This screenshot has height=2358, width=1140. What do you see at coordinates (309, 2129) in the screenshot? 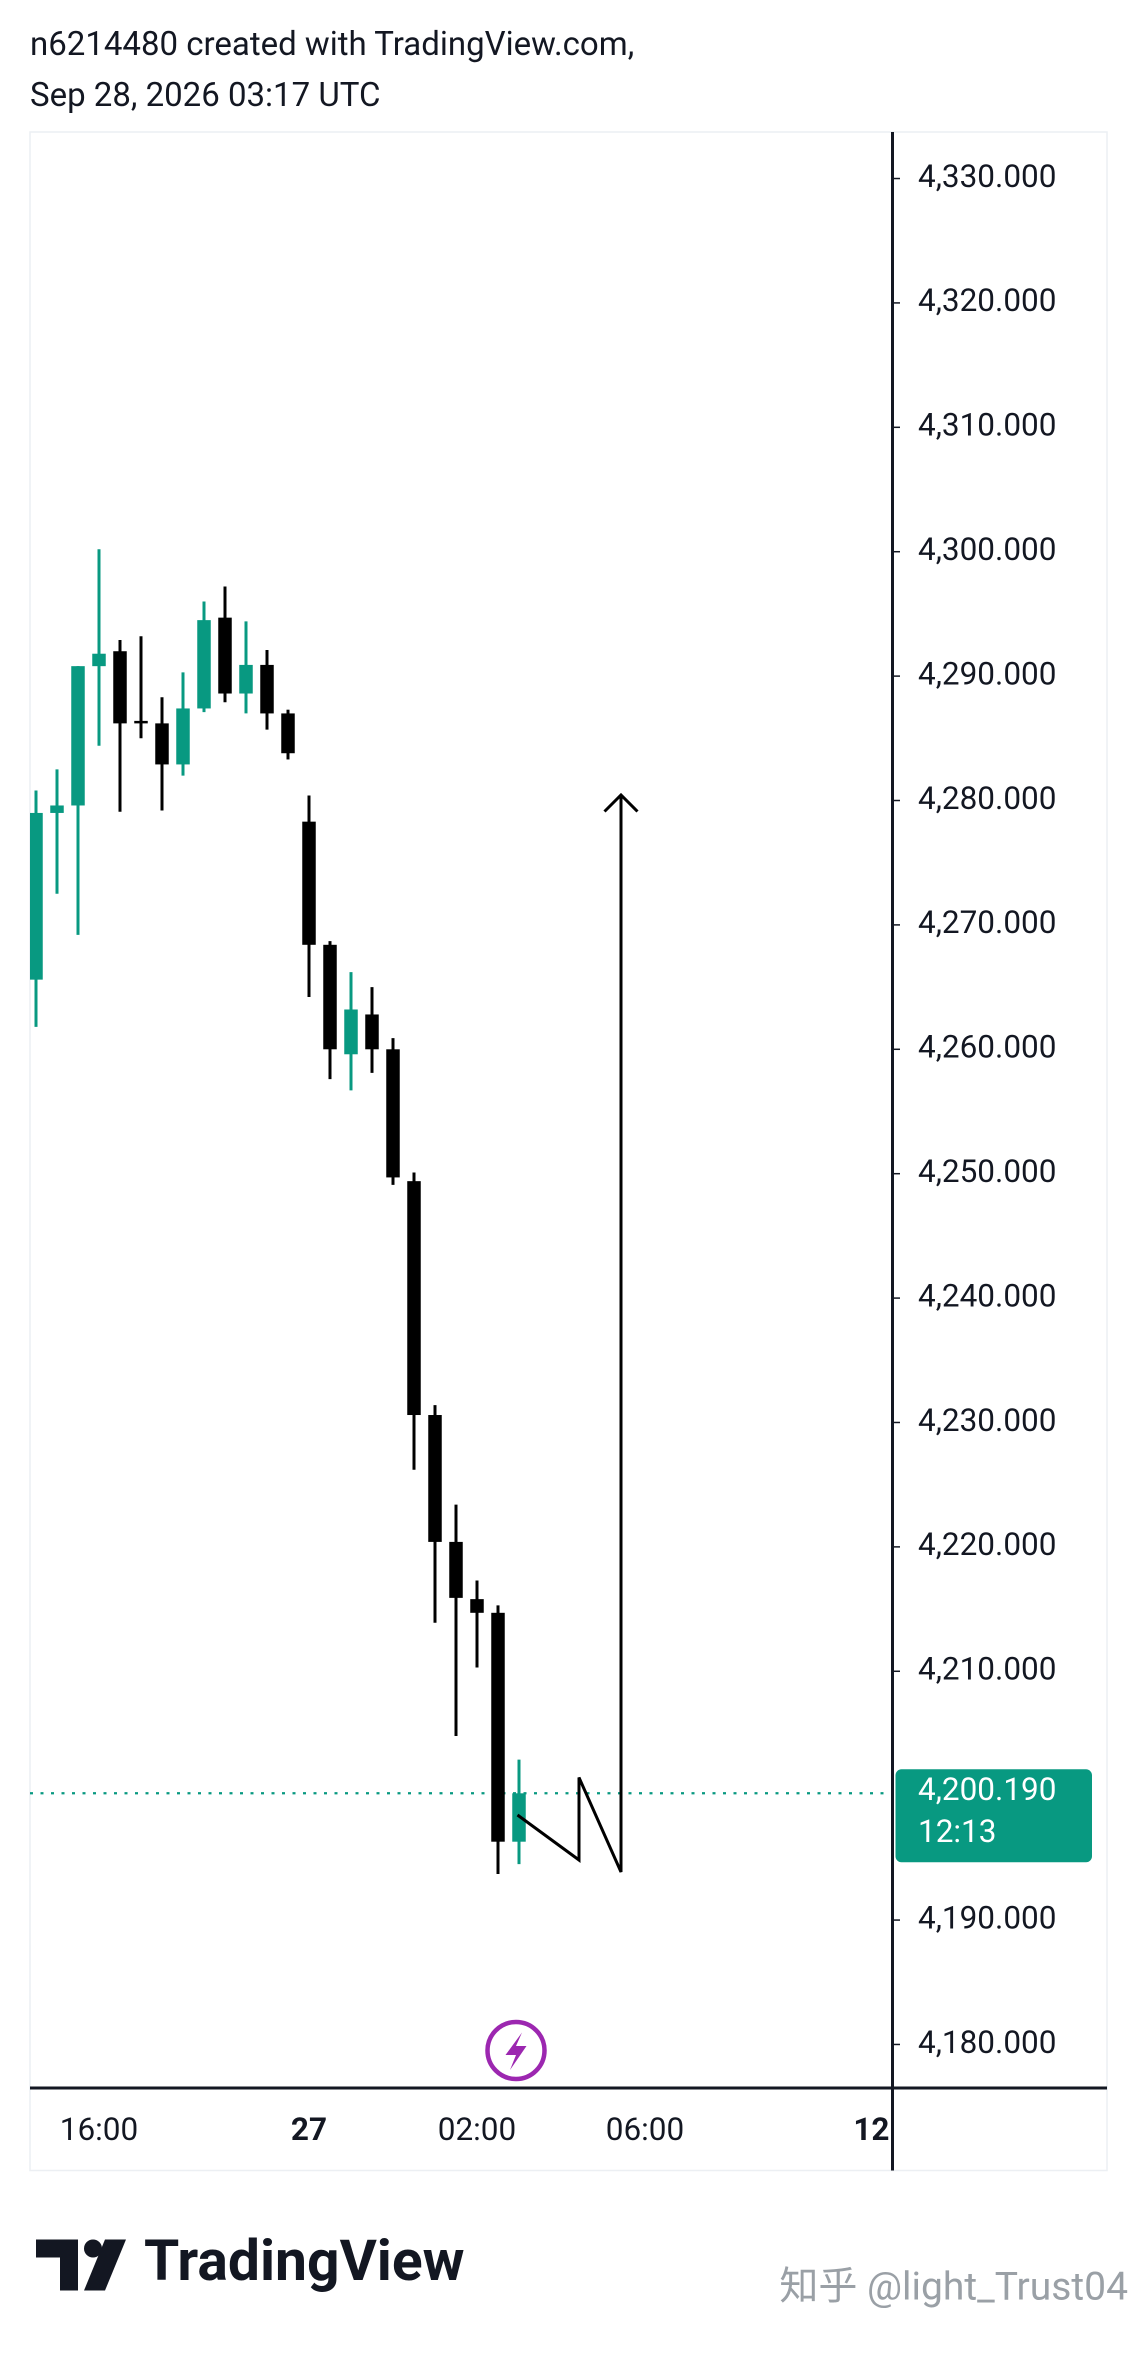
I see `x-tick-label: 27` at bounding box center [309, 2129].